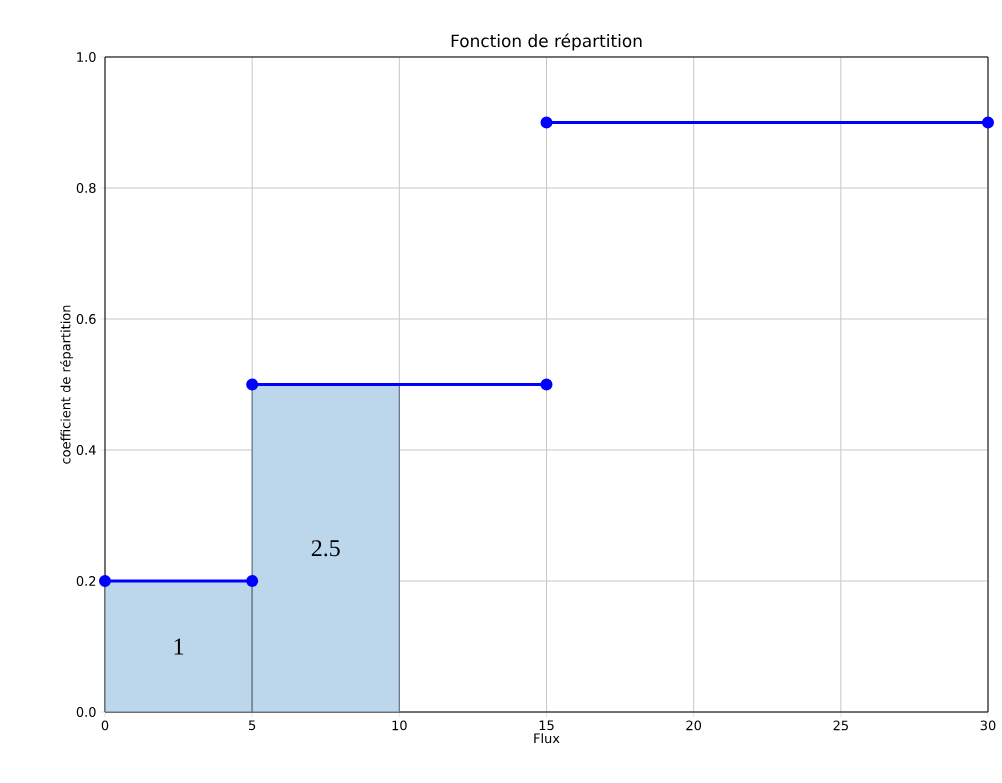  I want to click on x-tick-label: 30, so click(988, 725).